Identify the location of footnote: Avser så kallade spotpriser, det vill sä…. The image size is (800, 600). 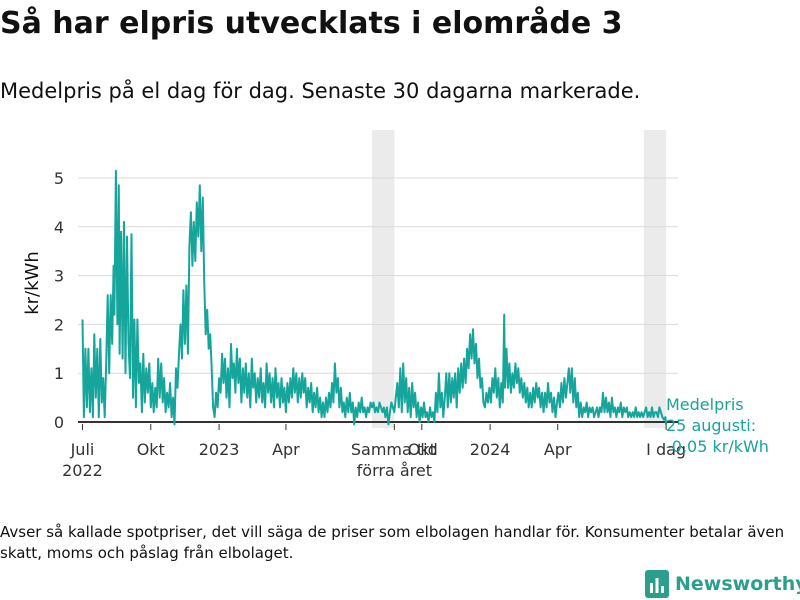
(392, 542).